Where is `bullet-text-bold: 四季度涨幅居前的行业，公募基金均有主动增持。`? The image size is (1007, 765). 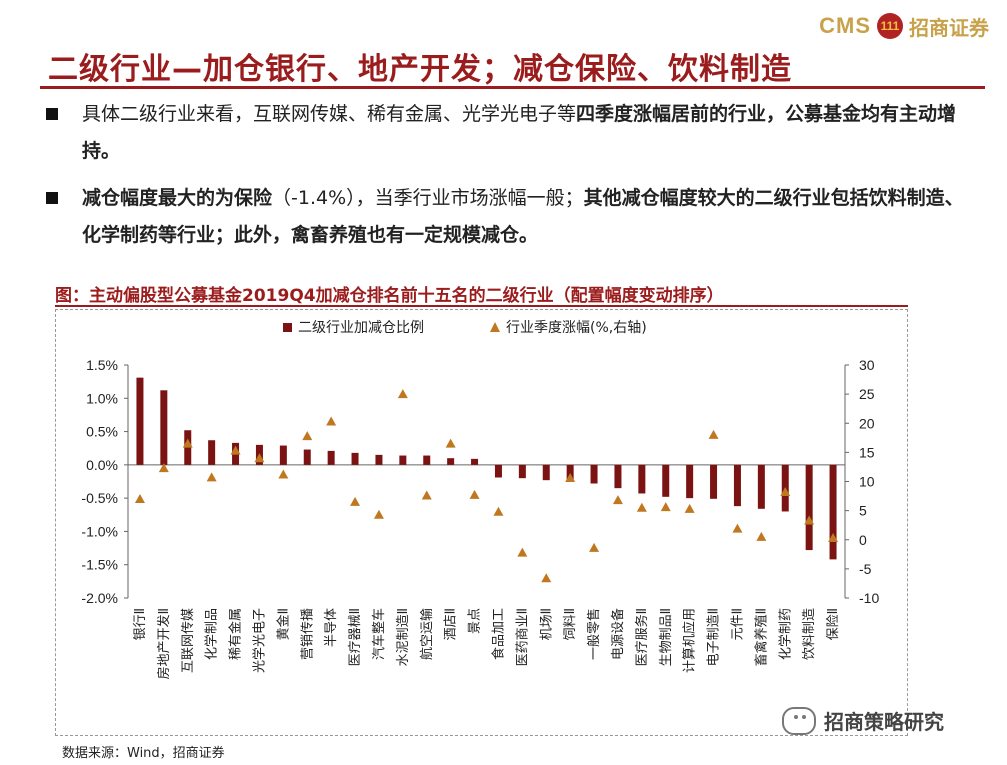 bullet-text-bold: 四季度涨幅居前的行业，公募基金均有主动增持。 is located at coordinates (519, 132).